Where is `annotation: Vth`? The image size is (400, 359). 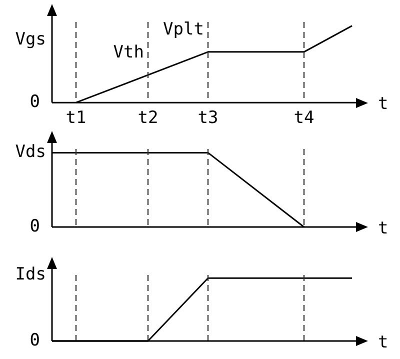
annotation: Vth is located at coordinates (128, 52).